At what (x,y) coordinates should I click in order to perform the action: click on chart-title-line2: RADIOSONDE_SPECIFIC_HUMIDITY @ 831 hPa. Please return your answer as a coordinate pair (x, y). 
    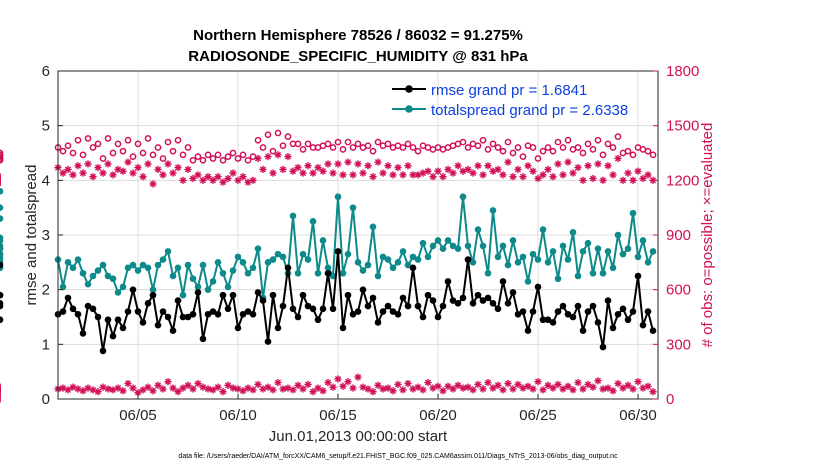
    Looking at the image, I should click on (358, 56).